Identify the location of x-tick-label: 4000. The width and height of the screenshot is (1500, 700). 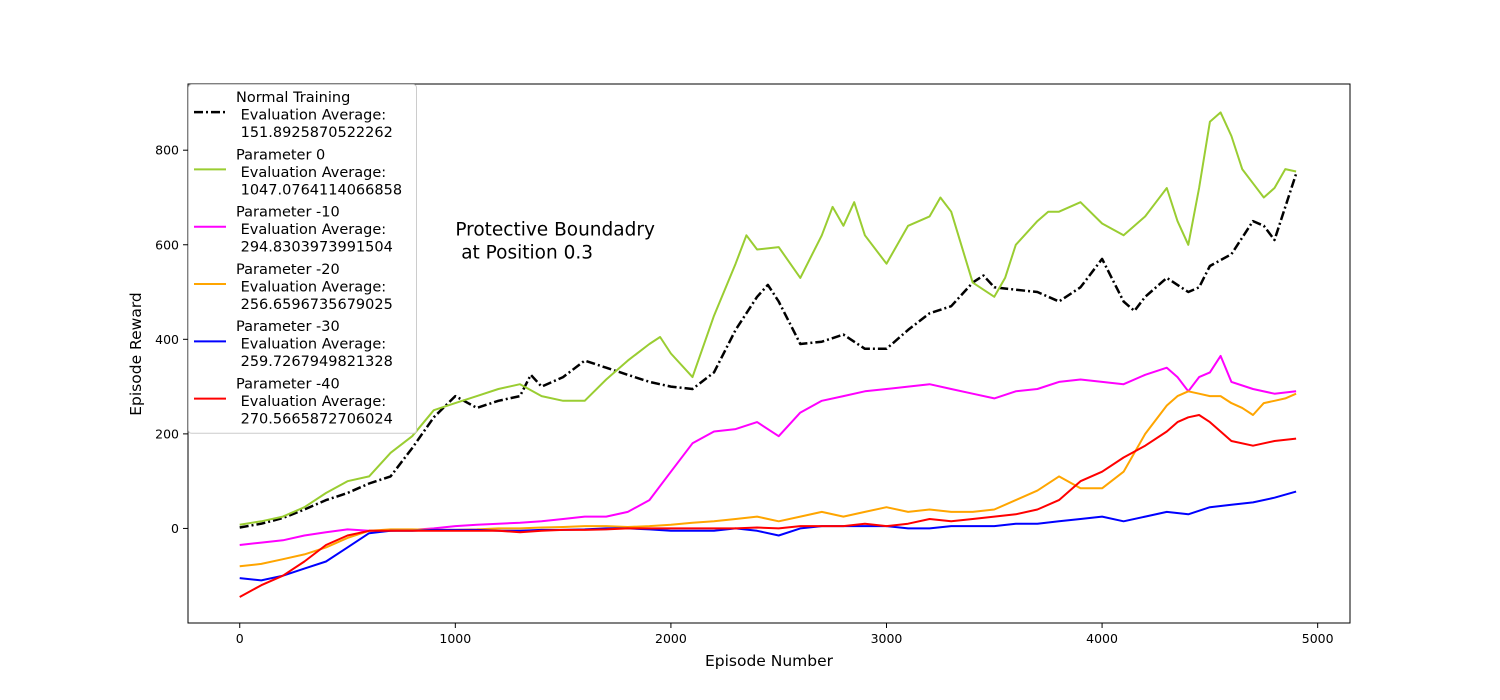
(1102, 638).